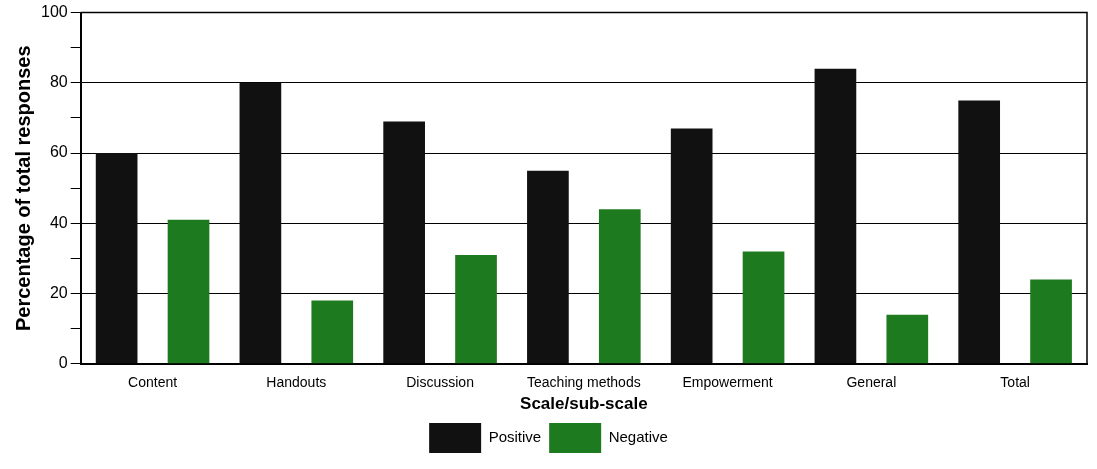  What do you see at coordinates (584, 404) in the screenshot?
I see `x-axis-title: Scale/sub-scale` at bounding box center [584, 404].